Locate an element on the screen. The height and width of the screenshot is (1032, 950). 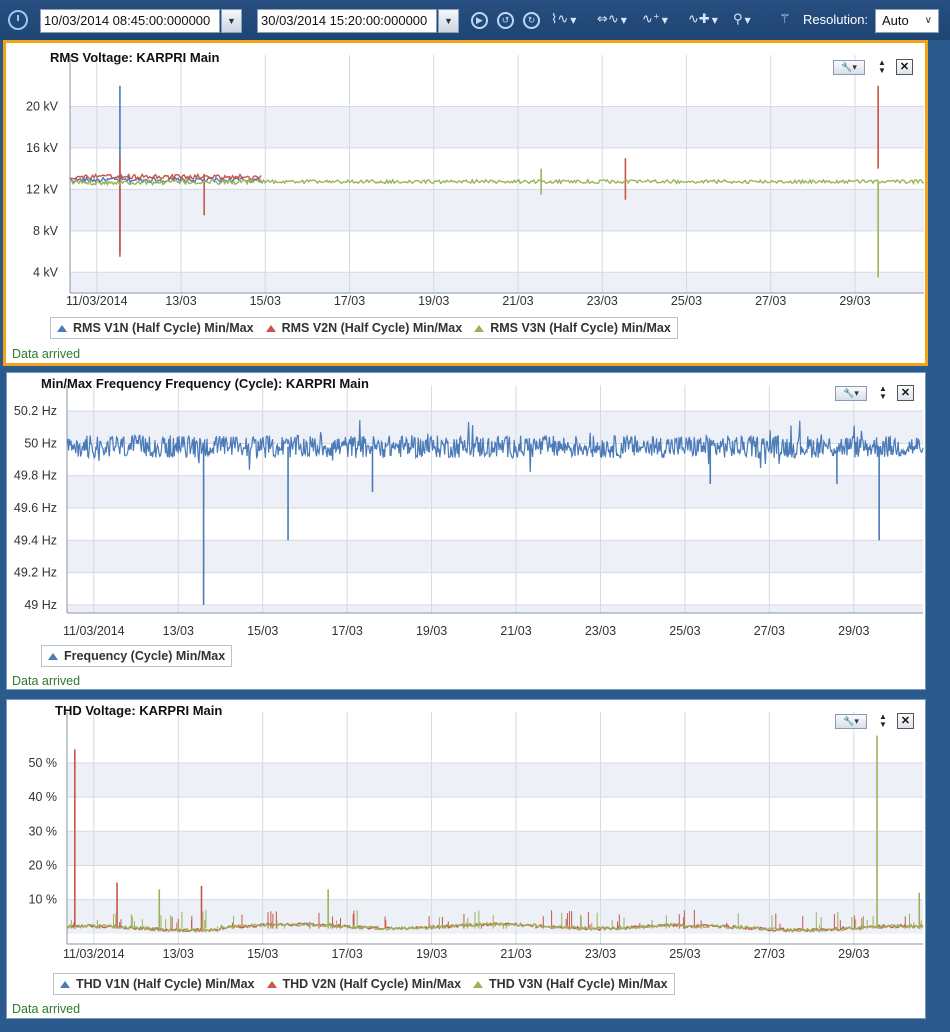
resolution-value: Auto is located at coordinates (895, 20).